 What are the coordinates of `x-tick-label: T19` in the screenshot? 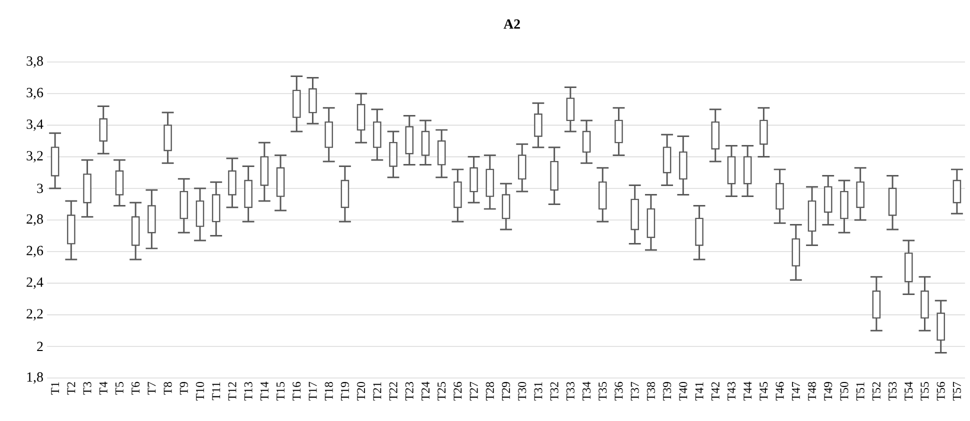 It's located at (344, 391).